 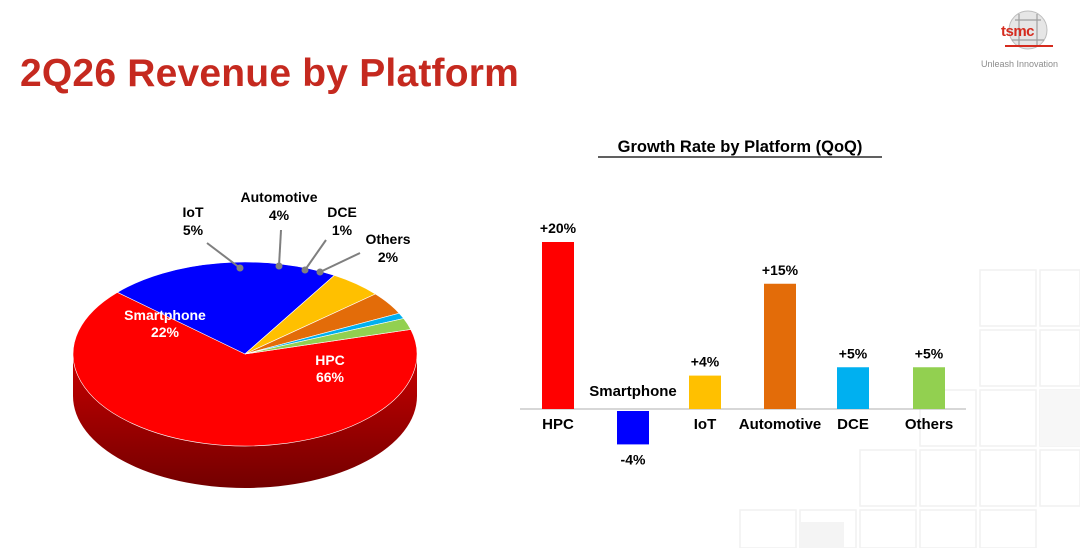 I want to click on pie-leader-others, so click(x=340, y=262).